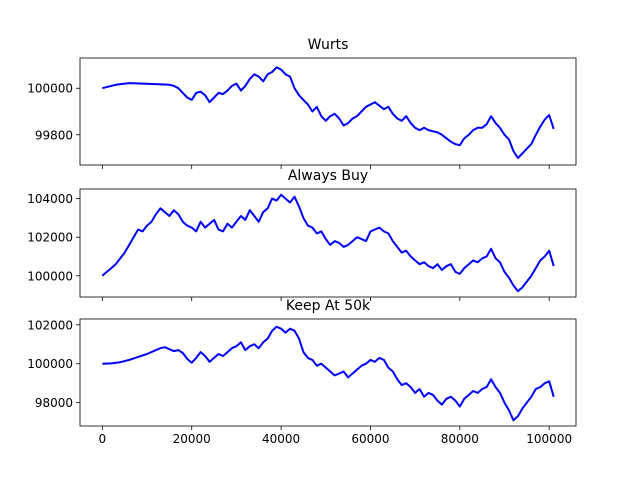 The height and width of the screenshot is (485, 640). Describe the element at coordinates (328, 176) in the screenshot. I see `subplot-title: Always Buy` at that location.